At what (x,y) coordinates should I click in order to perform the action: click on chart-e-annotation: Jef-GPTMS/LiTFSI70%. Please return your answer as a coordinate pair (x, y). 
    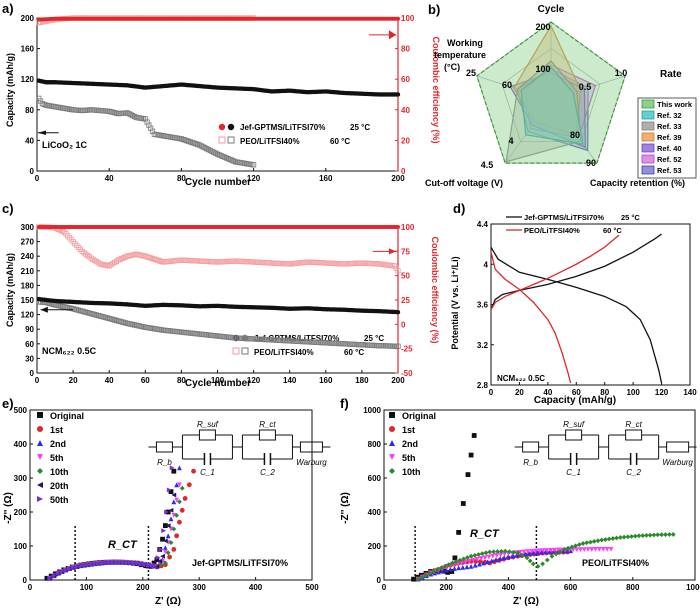
    Looking at the image, I should click on (240, 563).